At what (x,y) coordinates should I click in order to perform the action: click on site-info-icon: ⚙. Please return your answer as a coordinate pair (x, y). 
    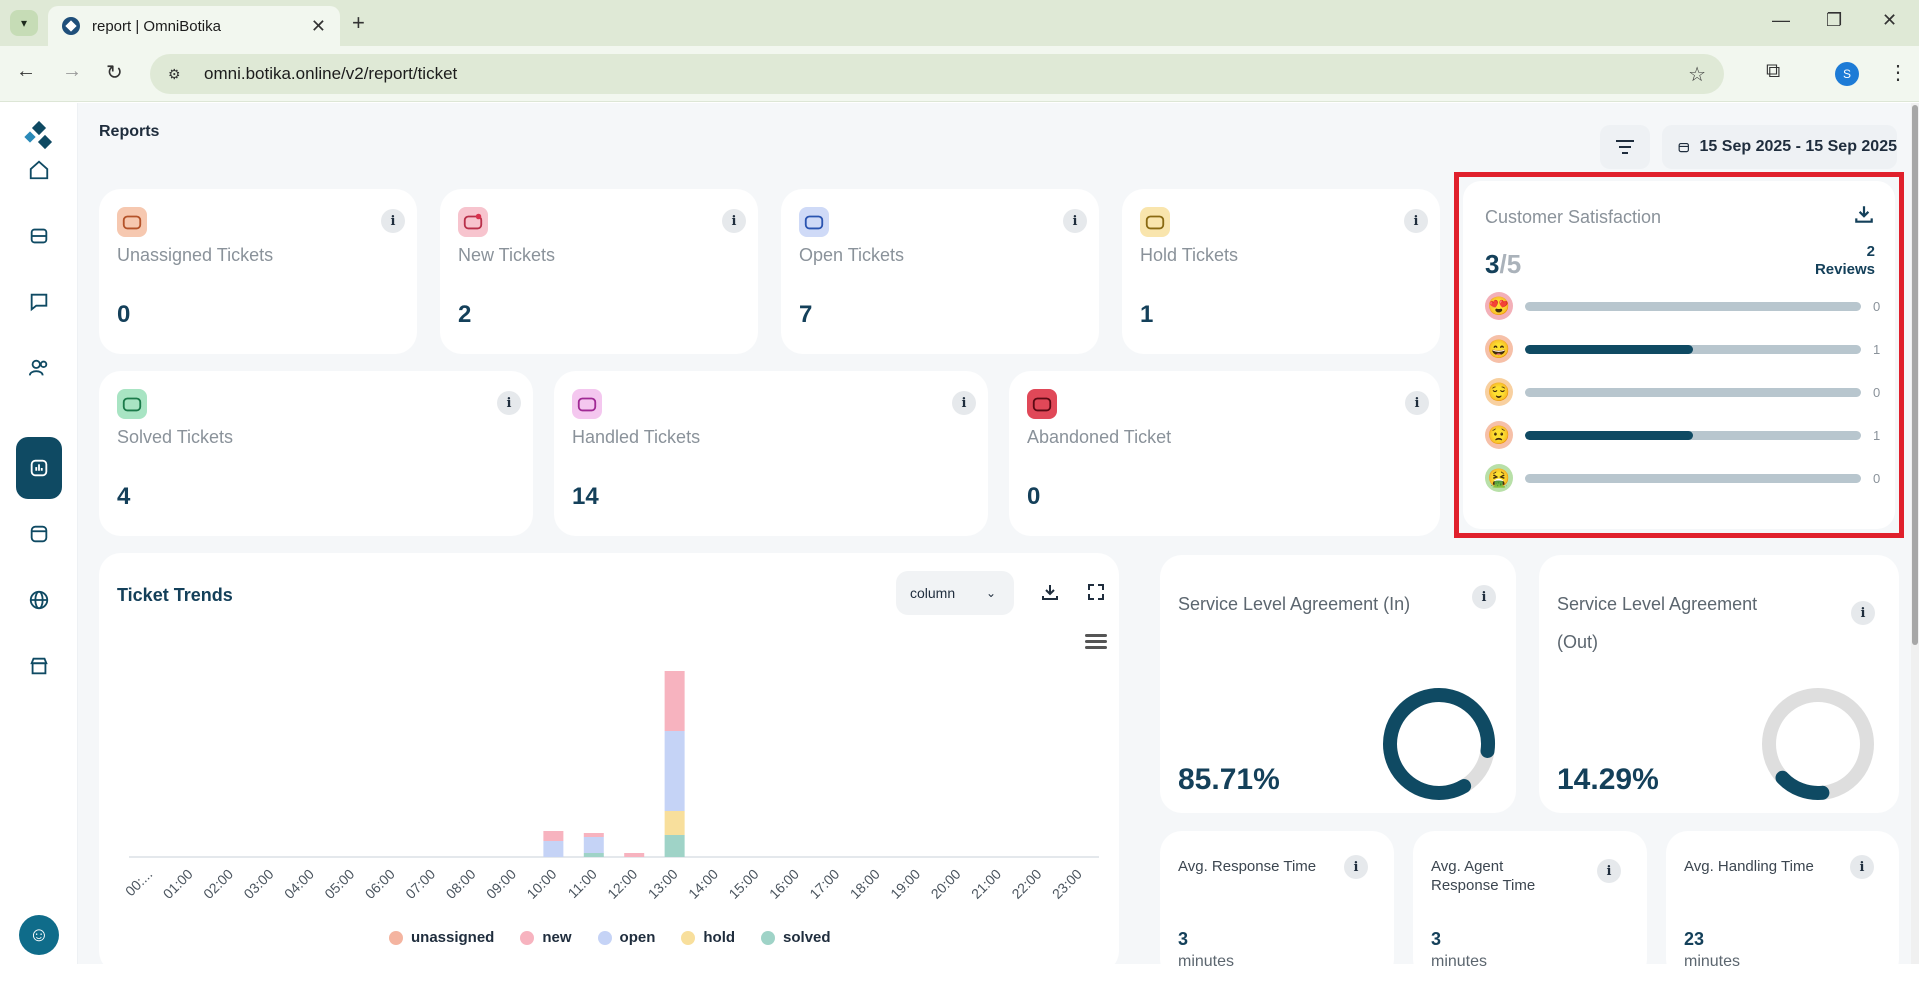
    Looking at the image, I should click on (174, 73).